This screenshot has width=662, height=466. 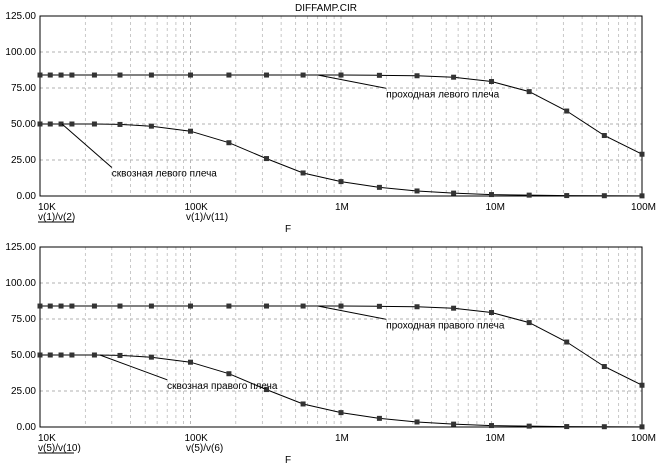 What do you see at coordinates (165, 174) in the screenshot?
I see `annotation-label: сквозная левого плеча` at bounding box center [165, 174].